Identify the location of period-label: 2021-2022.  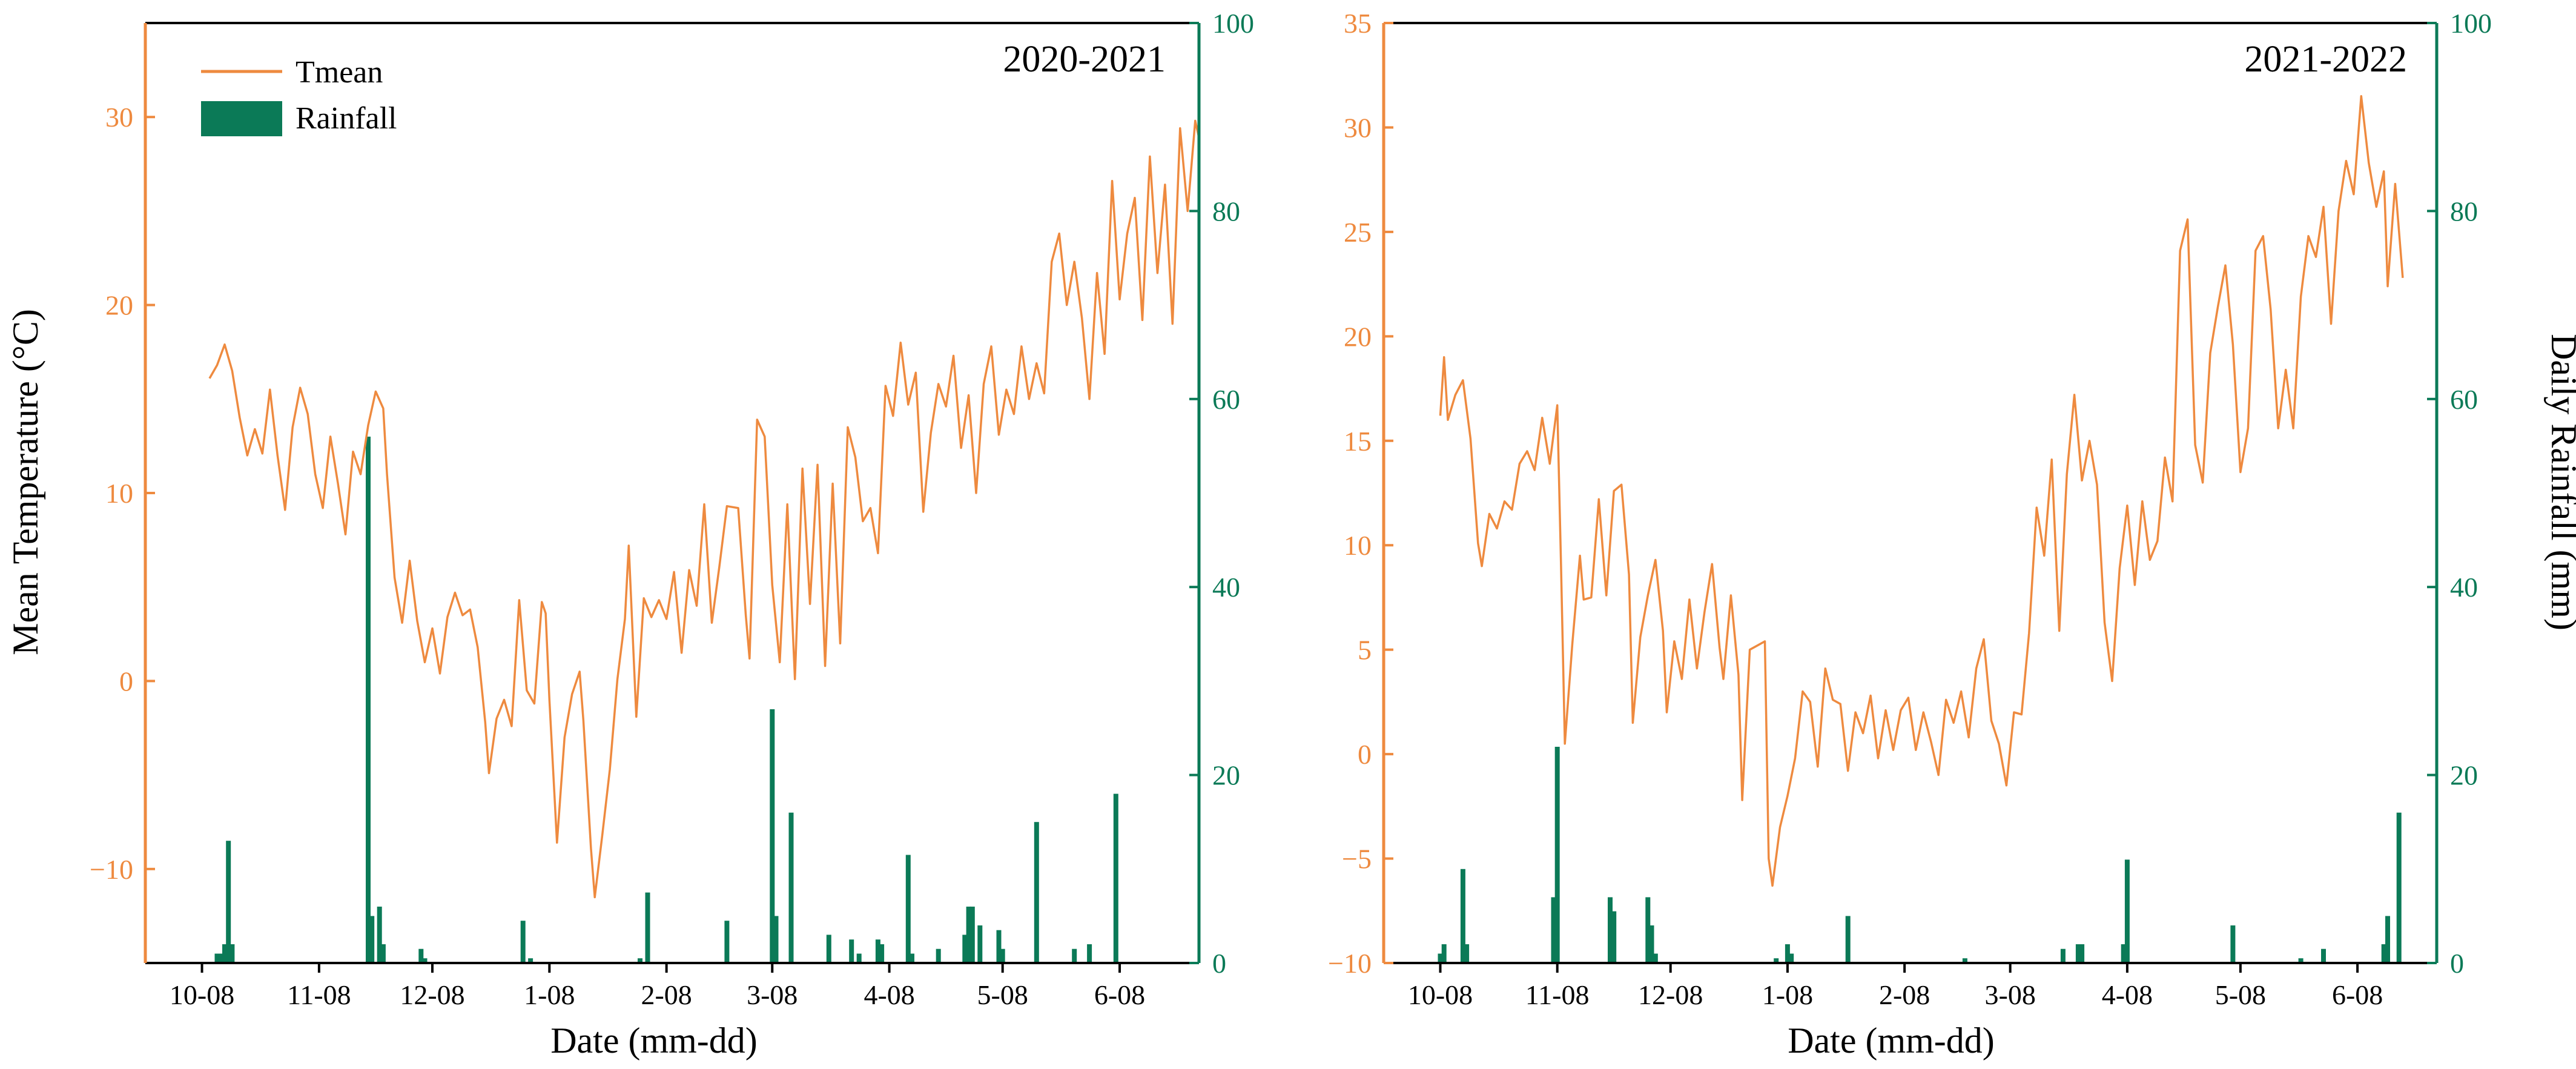
(2325, 59).